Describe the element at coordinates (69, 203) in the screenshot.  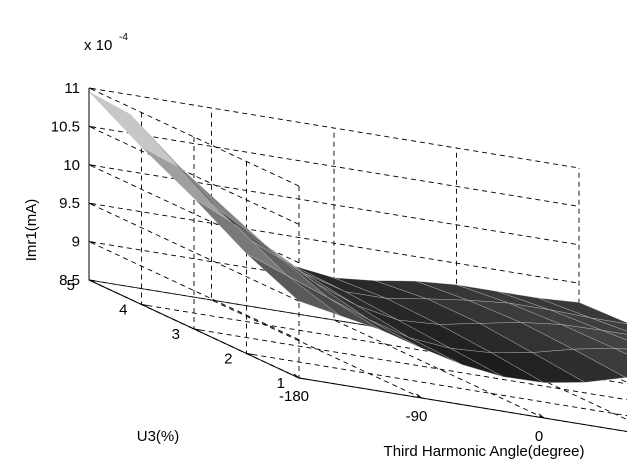
I see `z-tick-label: 9.5` at that location.